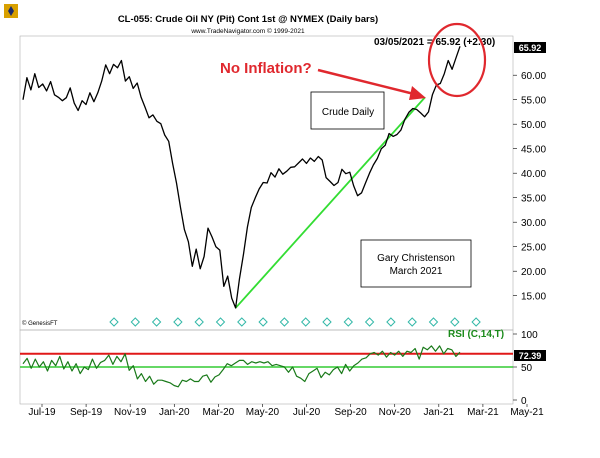 The width and height of the screenshot is (600, 458). I want to click on rsi-last-value: 72.39, so click(530, 356).